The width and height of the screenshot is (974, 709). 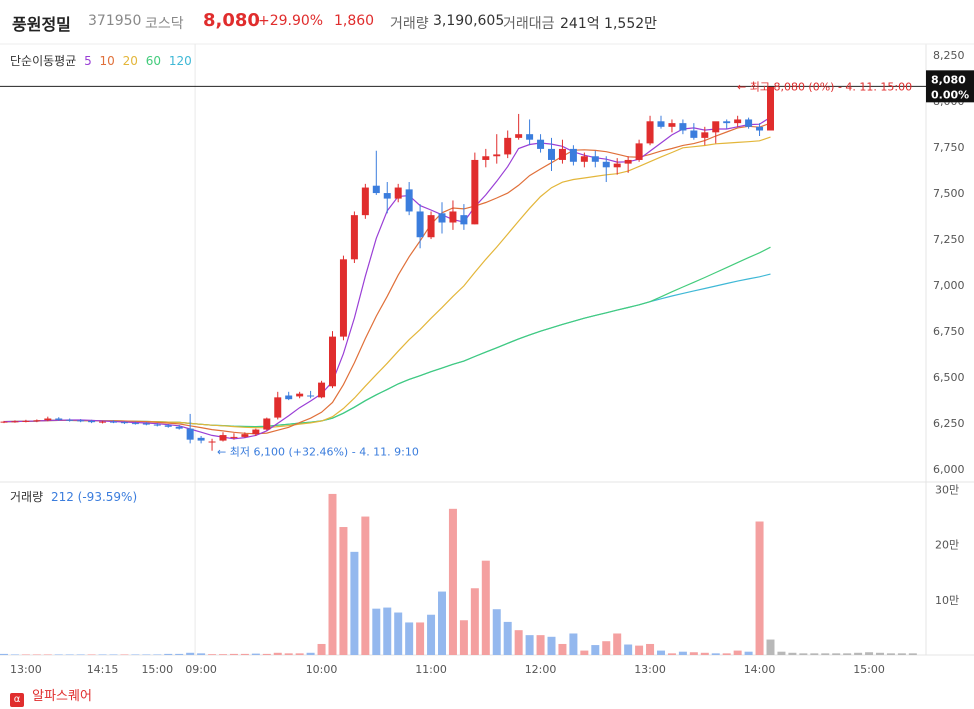 I want to click on brand-footer: α 알파스퀘어, so click(x=51, y=696).